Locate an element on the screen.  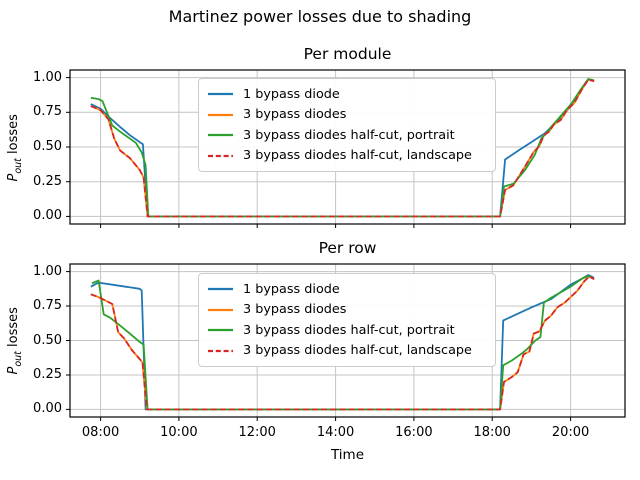
x-tick-label: 16:00 is located at coordinates (414, 432).